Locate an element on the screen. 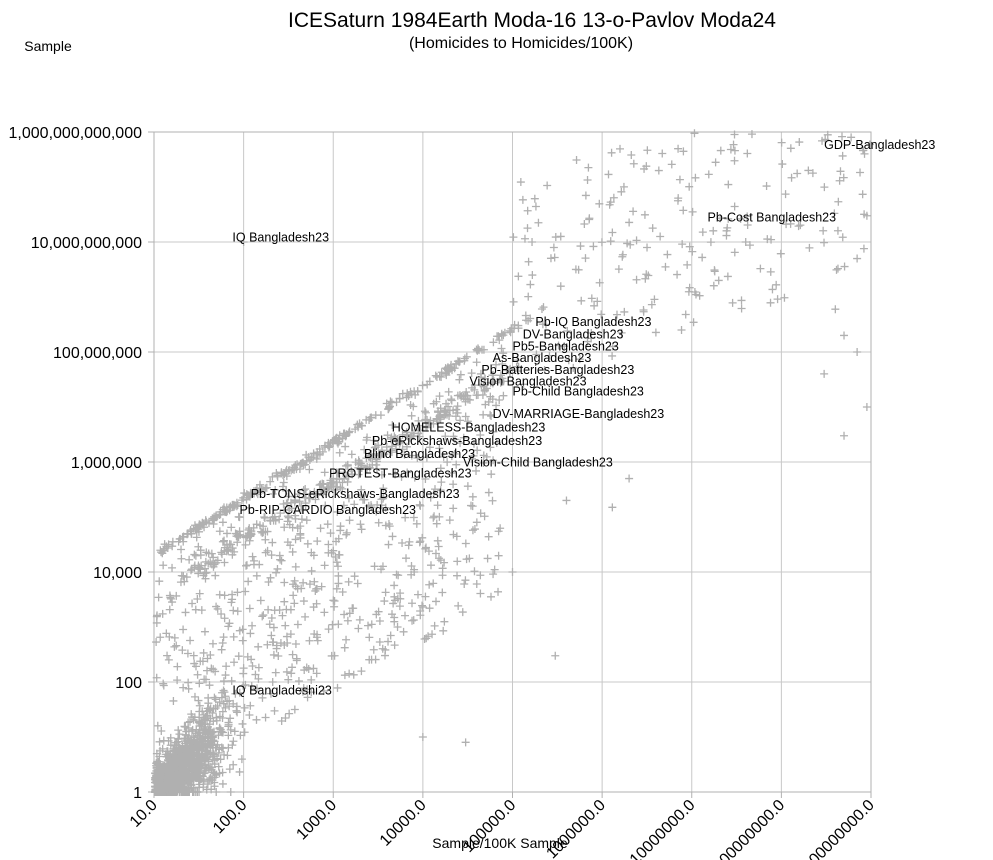  x-tick-label: 10000000.0 is located at coordinates (663, 828).